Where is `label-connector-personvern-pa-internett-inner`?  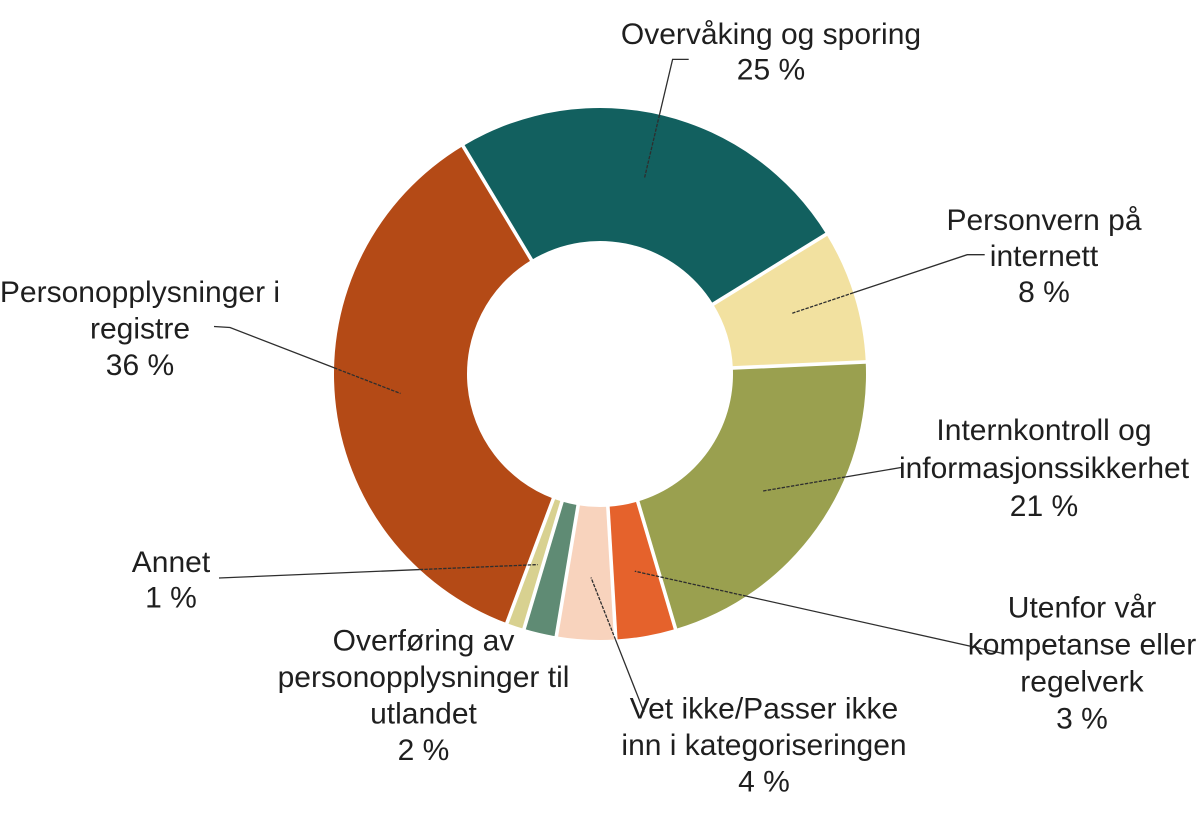 label-connector-personvern-pa-internett-inner is located at coordinates (823, 303).